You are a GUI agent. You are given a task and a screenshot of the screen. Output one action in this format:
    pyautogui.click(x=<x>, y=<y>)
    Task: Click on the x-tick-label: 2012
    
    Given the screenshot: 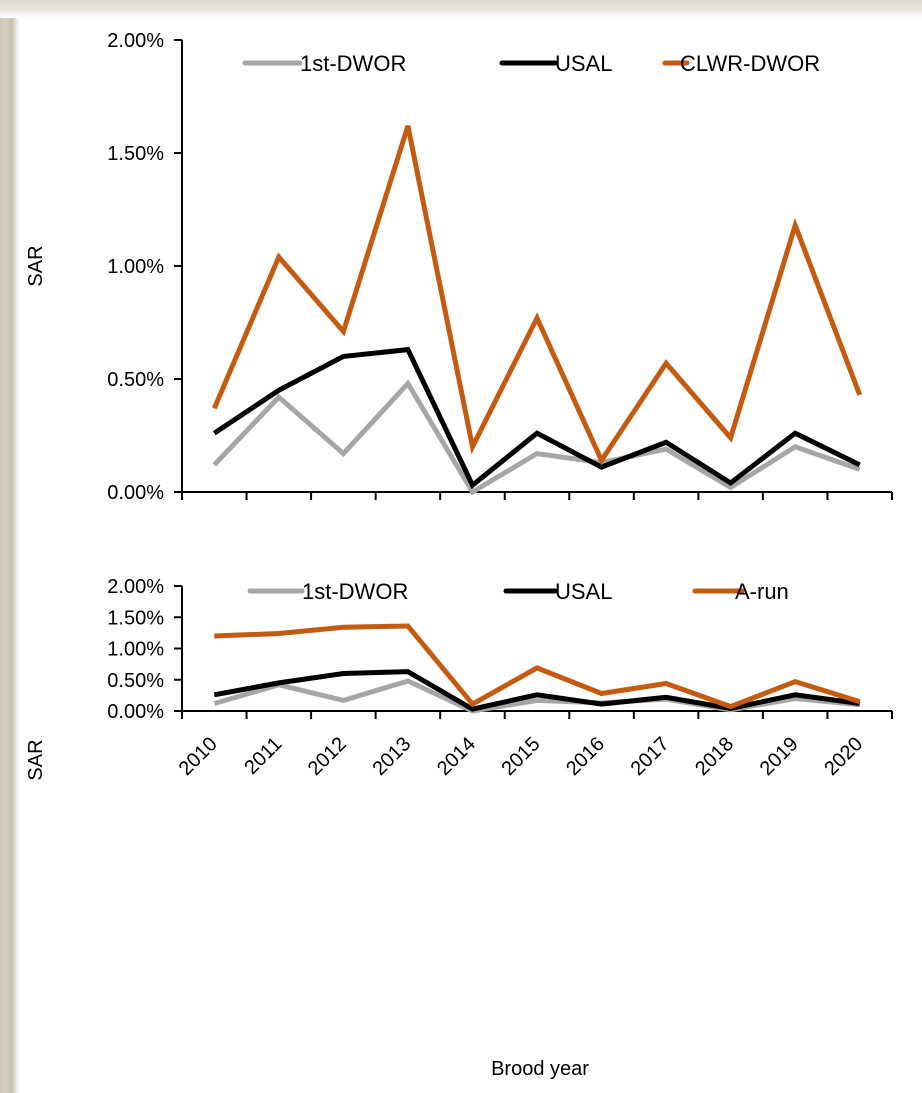 What is the action you would take?
    pyautogui.click(x=327, y=756)
    